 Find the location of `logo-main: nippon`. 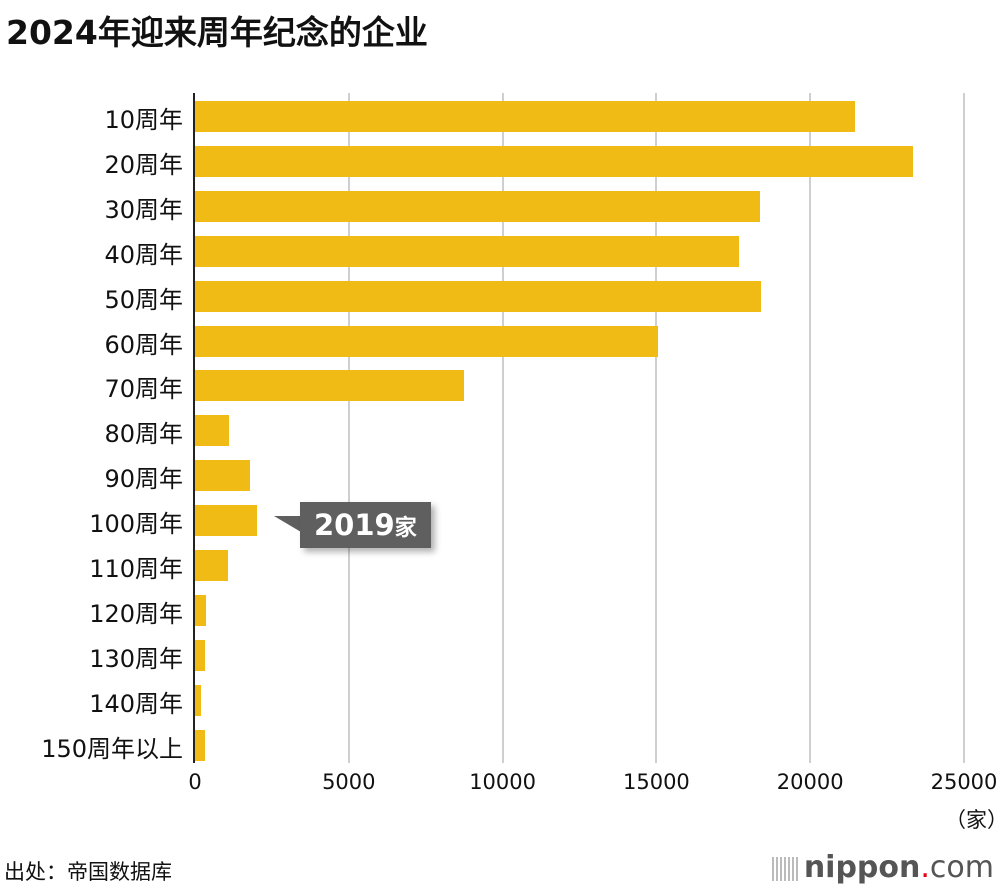

logo-main: nippon is located at coordinates (862, 867).